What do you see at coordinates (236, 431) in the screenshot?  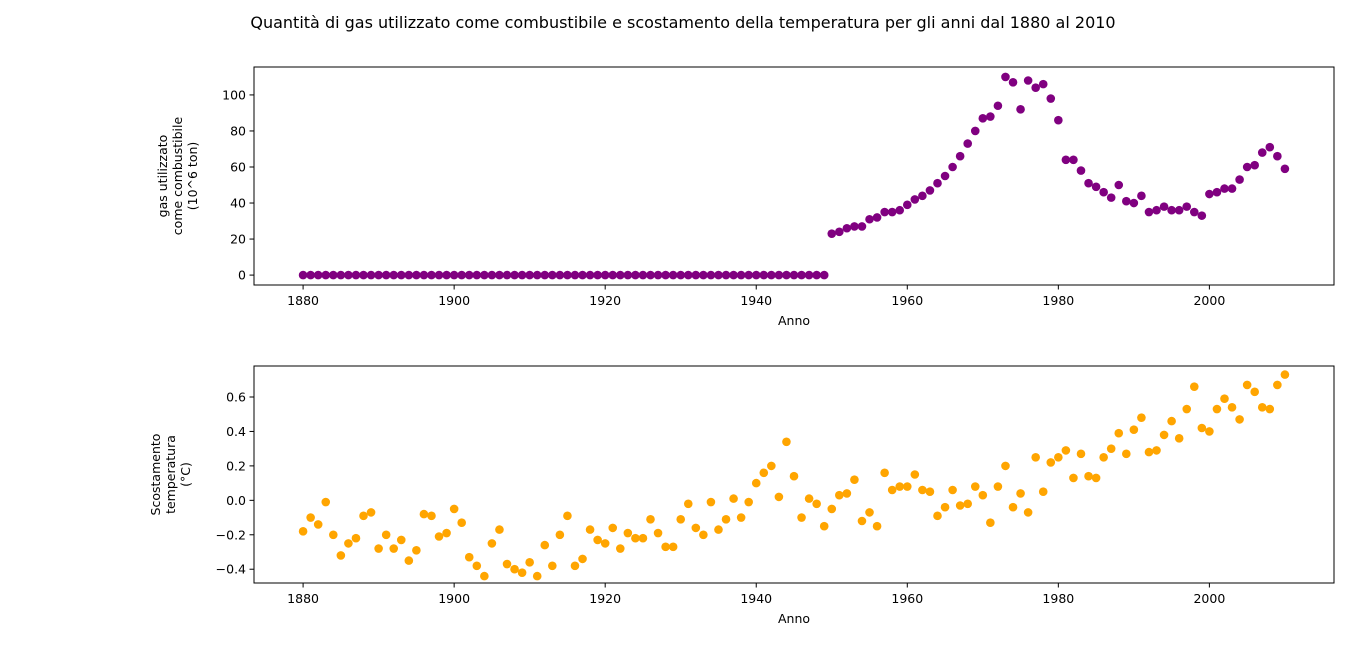 I see `y-tick-label: 0.4` at bounding box center [236, 431].